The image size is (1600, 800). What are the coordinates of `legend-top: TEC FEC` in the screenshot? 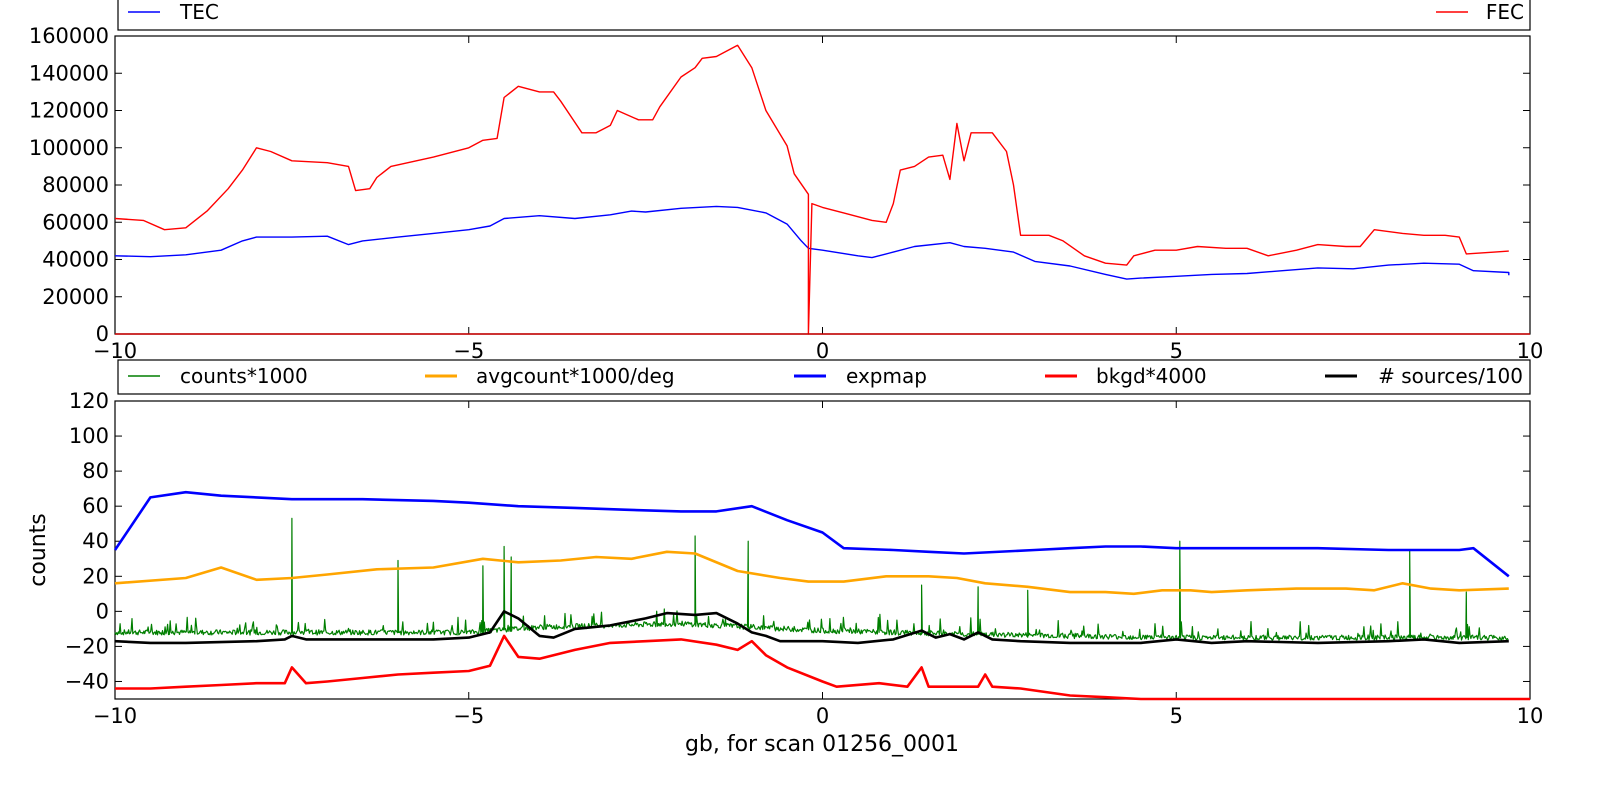 It's located at (824, 15).